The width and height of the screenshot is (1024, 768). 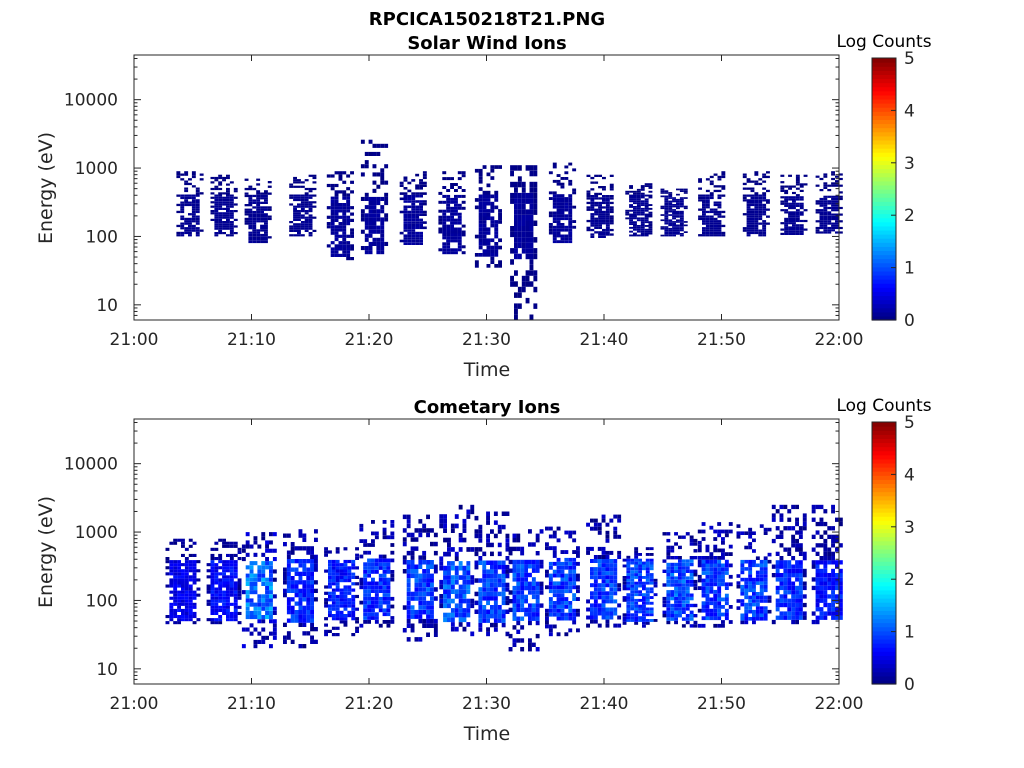 I want to click on colorbar-swatch, so click(x=884, y=236).